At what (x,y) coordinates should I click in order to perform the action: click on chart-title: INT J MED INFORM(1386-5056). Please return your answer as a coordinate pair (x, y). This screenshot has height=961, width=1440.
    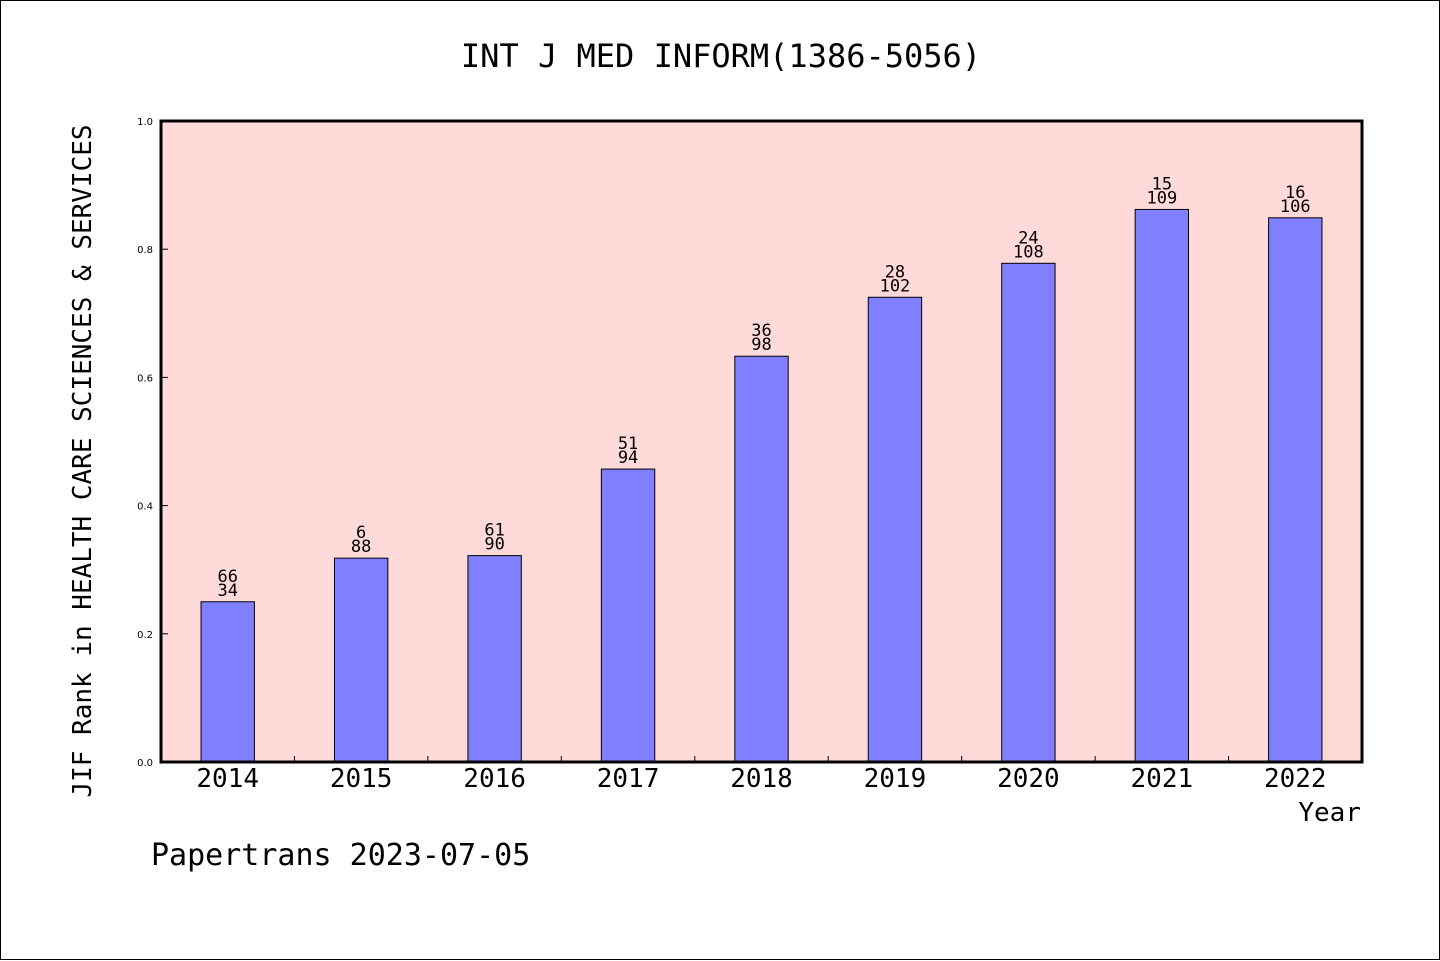
    Looking at the image, I should click on (721, 56).